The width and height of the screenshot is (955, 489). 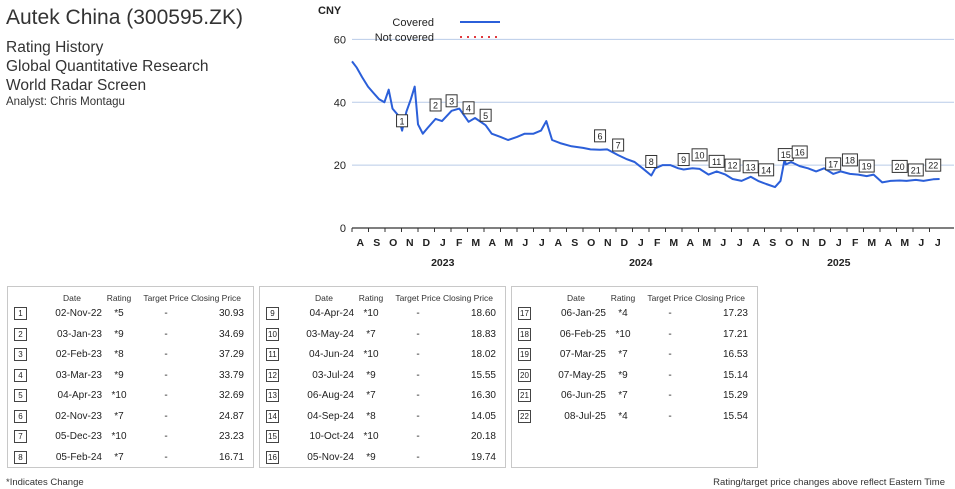 I want to click on x-year-label: 2024, so click(x=641, y=263).